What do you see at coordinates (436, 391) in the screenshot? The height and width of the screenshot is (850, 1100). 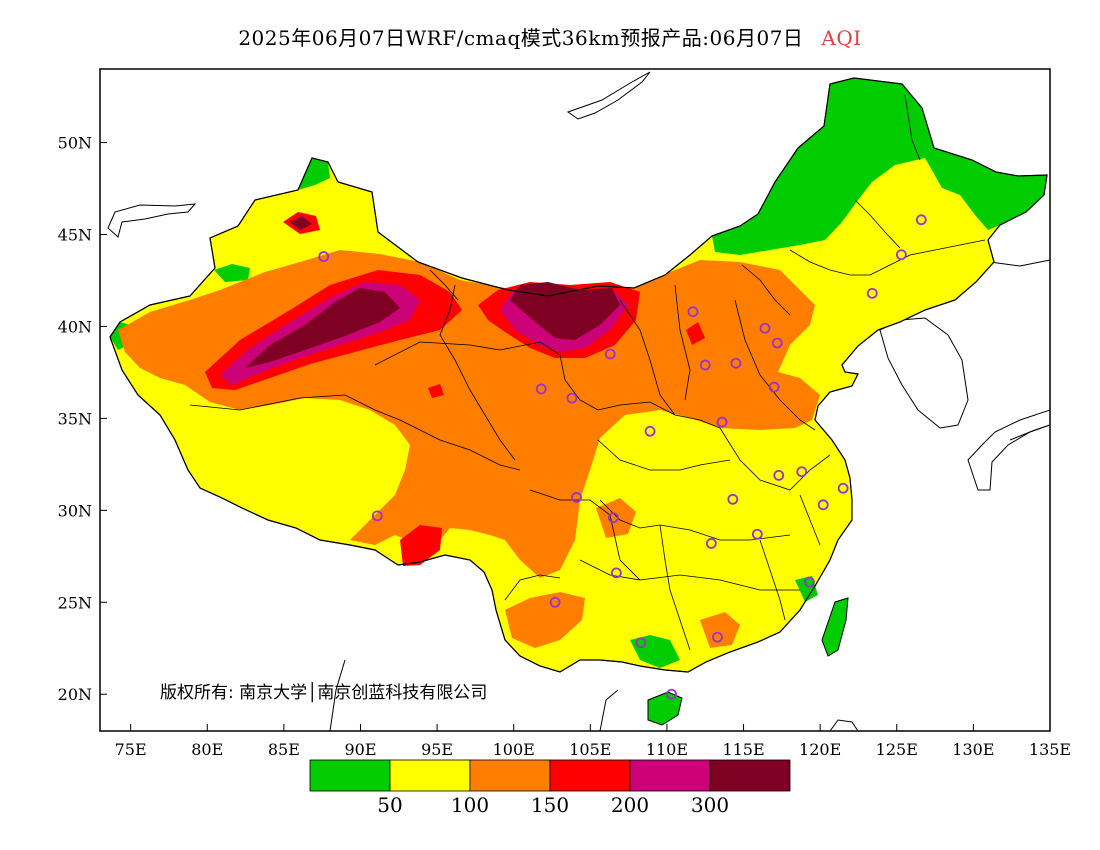 I see `aqi-region-unhealthy-dot1` at bounding box center [436, 391].